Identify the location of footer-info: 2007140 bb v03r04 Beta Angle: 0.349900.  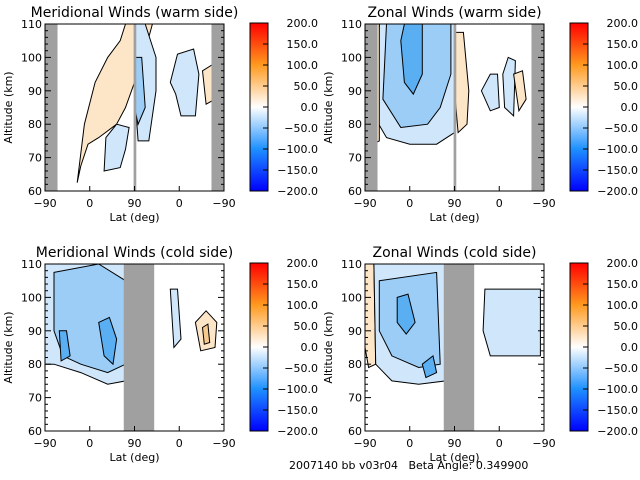
(408, 465).